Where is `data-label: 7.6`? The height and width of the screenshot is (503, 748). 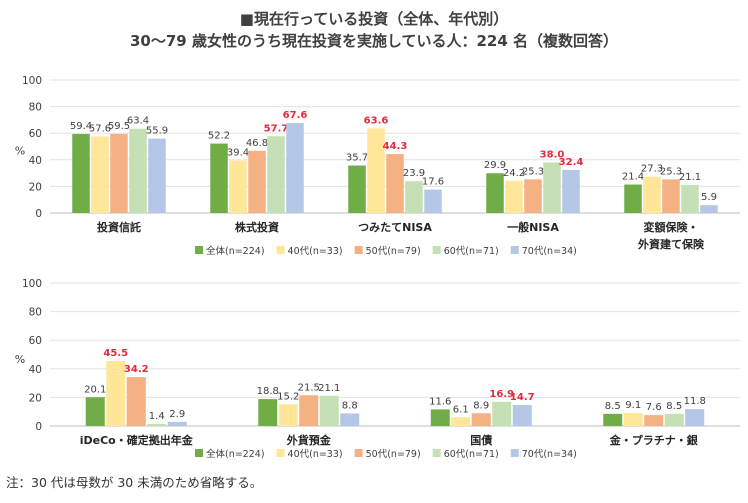
data-label: 7.6 is located at coordinates (654, 407).